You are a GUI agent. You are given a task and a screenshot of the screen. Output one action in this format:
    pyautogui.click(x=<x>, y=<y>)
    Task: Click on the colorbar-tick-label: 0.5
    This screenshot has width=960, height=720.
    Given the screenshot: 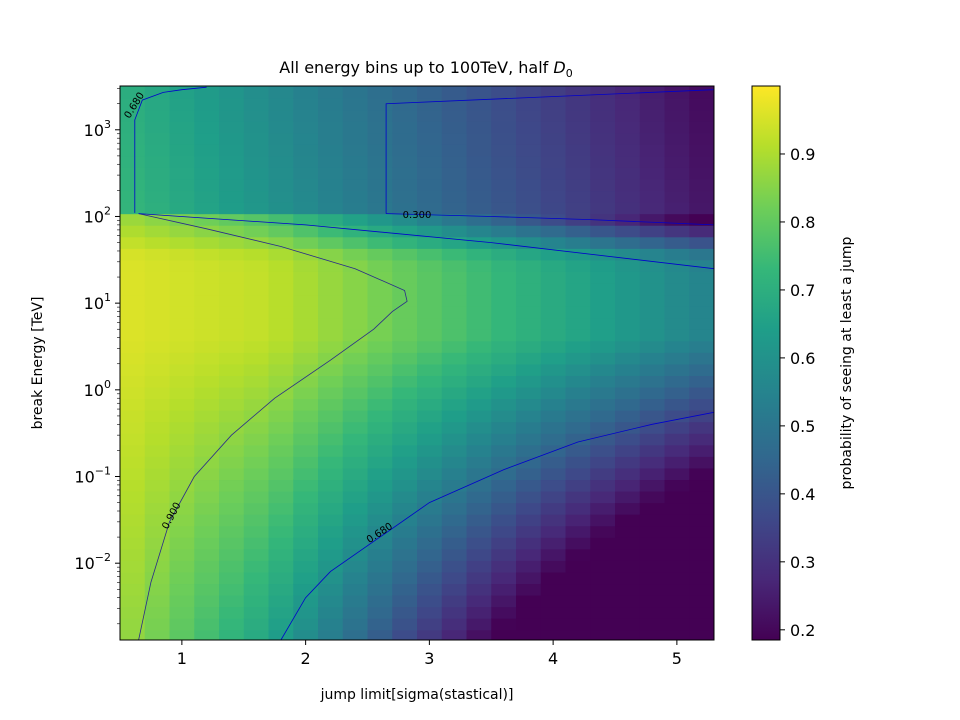 What is the action you would take?
    pyautogui.click(x=802, y=426)
    